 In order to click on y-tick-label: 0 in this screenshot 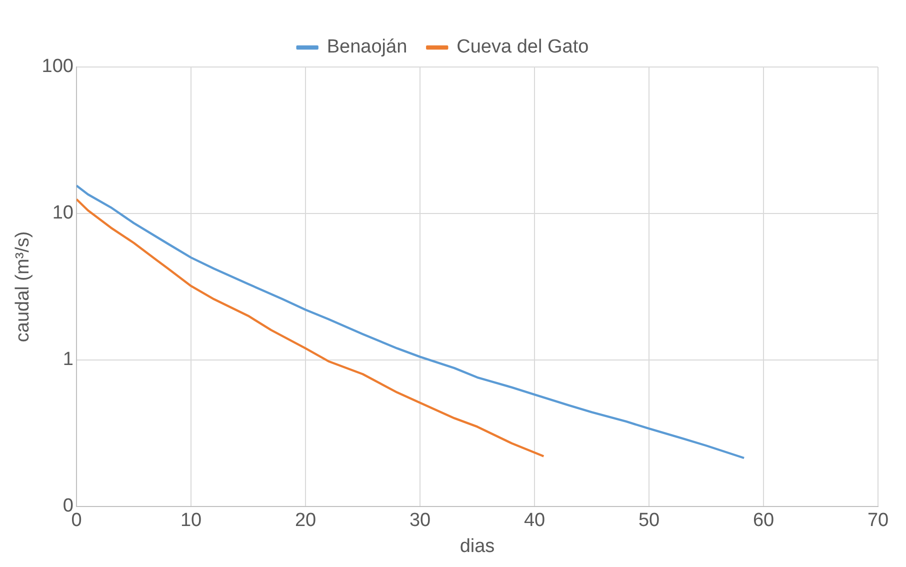, I will do `click(68, 506)`.